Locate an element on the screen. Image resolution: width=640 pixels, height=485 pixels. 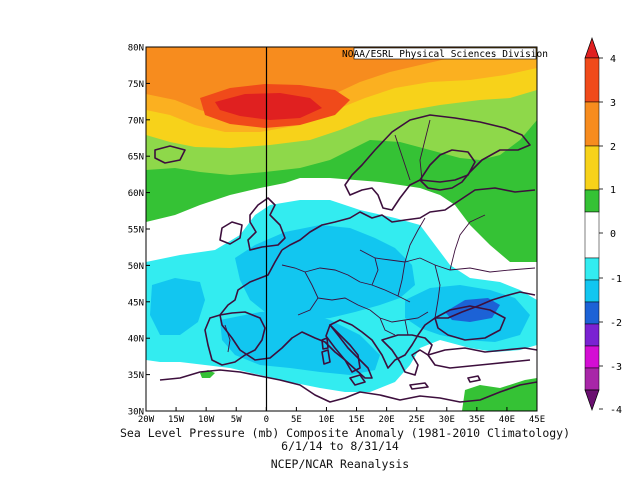
borders-iberia is located at coordinates (227, 338).